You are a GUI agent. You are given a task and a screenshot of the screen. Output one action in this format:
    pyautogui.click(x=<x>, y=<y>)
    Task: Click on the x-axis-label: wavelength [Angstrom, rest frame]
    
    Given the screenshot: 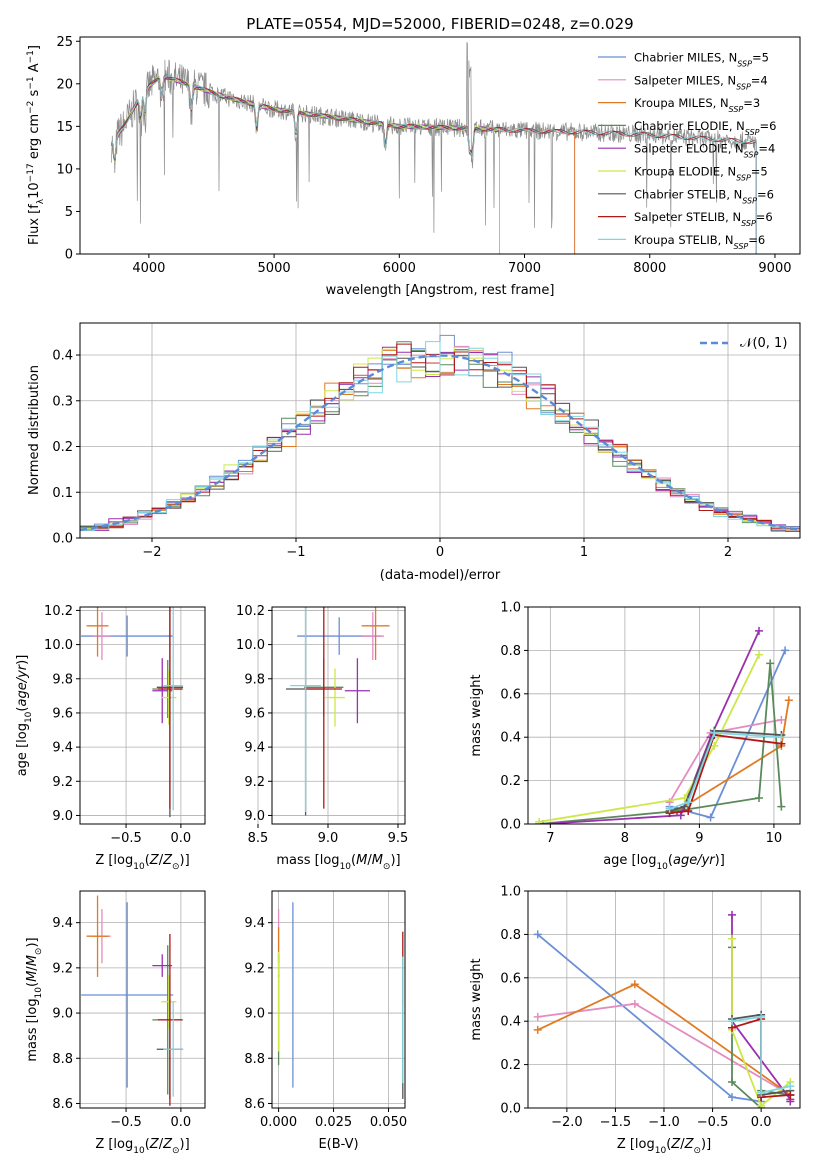 What is the action you would take?
    pyautogui.click(x=440, y=290)
    